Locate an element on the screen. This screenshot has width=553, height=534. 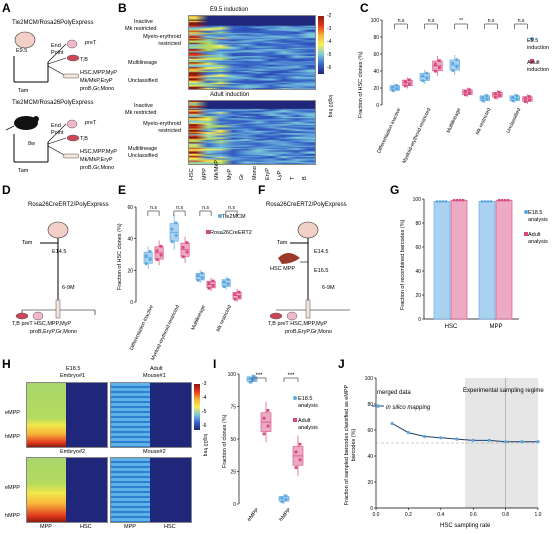
e-ylabel: Fraction of HSC clones (%) is located at coordinates (120, 256).